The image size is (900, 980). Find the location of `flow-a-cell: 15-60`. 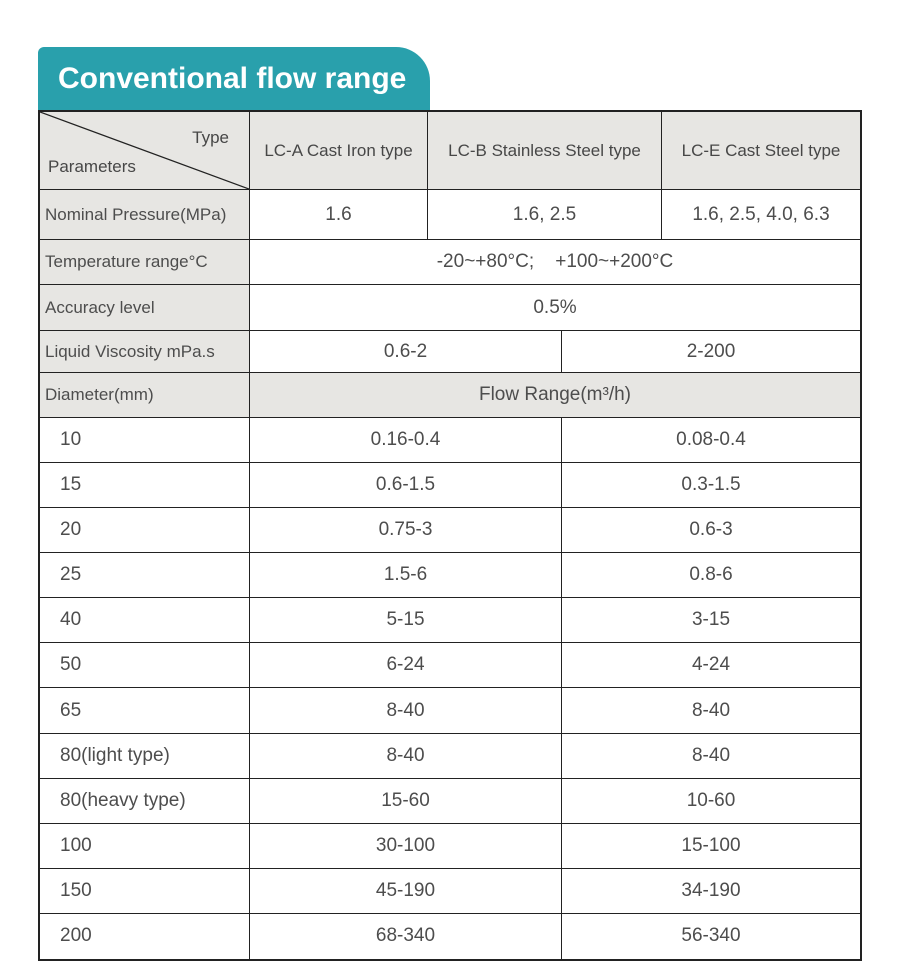

flow-a-cell: 15-60 is located at coordinates (406, 801).